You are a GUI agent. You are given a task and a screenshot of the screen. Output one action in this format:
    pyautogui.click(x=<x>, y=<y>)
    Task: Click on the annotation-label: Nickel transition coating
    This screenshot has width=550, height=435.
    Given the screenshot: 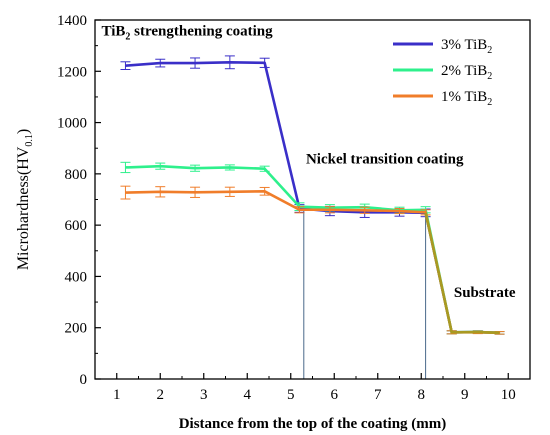 What is the action you would take?
    pyautogui.click(x=385, y=160)
    